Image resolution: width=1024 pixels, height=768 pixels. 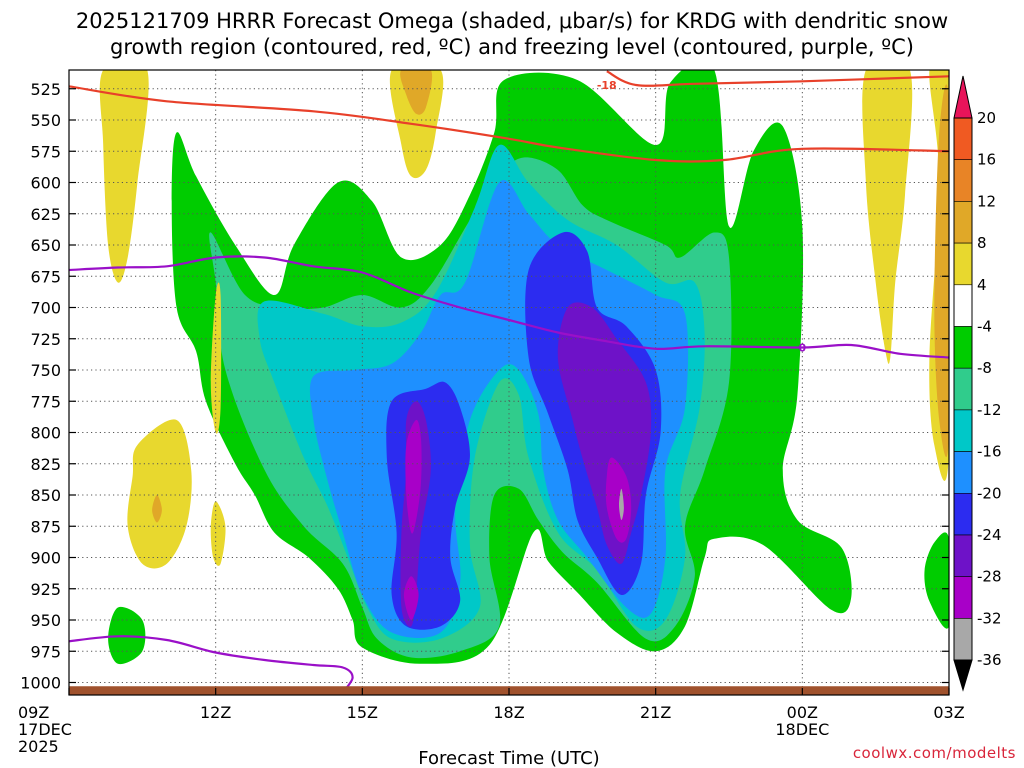 What do you see at coordinates (38, 746) in the screenshot?
I see `x-tick-label-0-line2: 2025` at bounding box center [38, 746].